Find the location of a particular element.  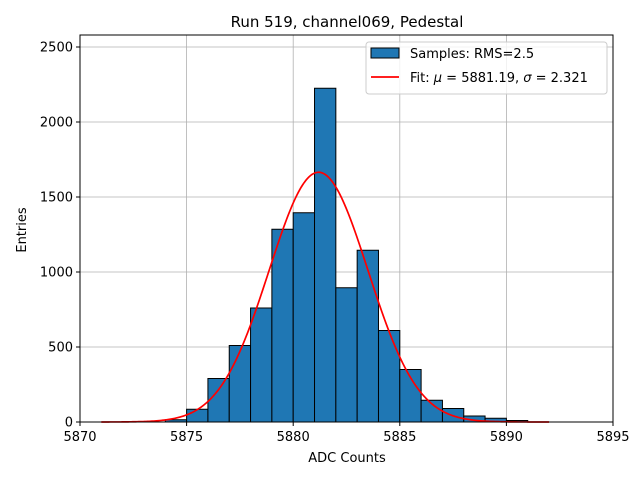

y-tick-label: 1000 is located at coordinates (56, 273).